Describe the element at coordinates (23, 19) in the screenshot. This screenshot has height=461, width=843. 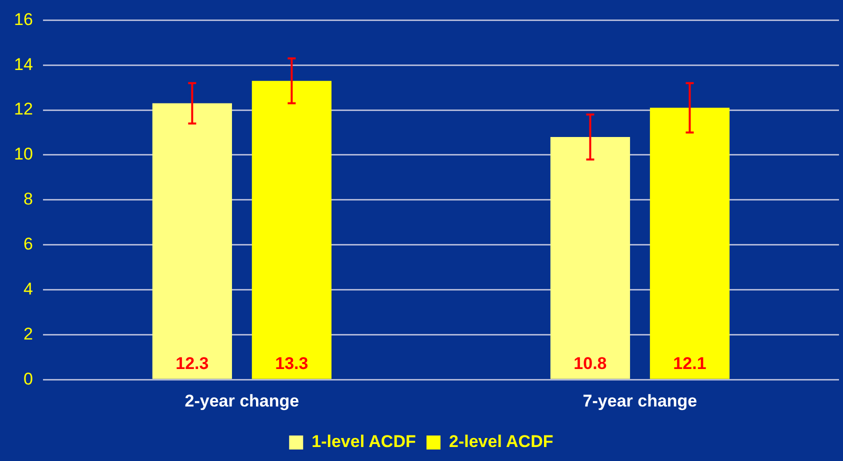
I see `y-tick-label: 16` at that location.